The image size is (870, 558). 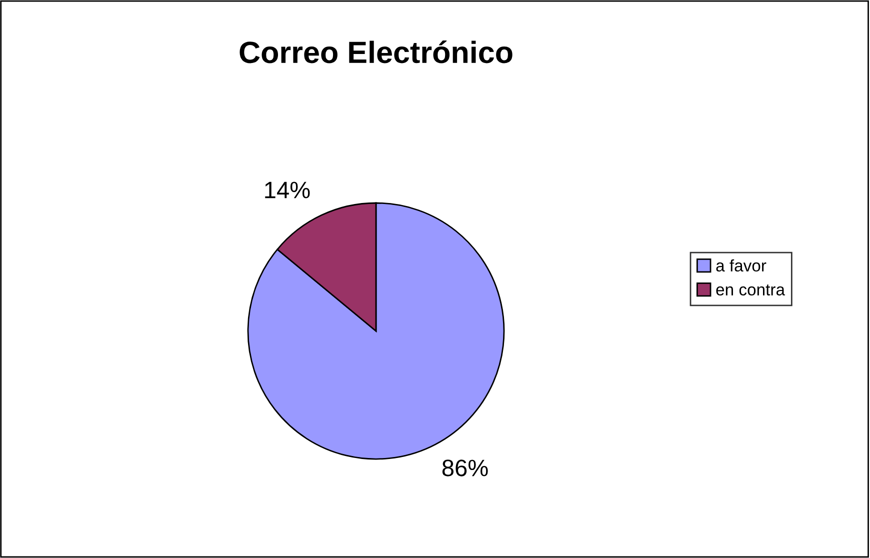 I want to click on data-label: 14%, so click(x=287, y=190).